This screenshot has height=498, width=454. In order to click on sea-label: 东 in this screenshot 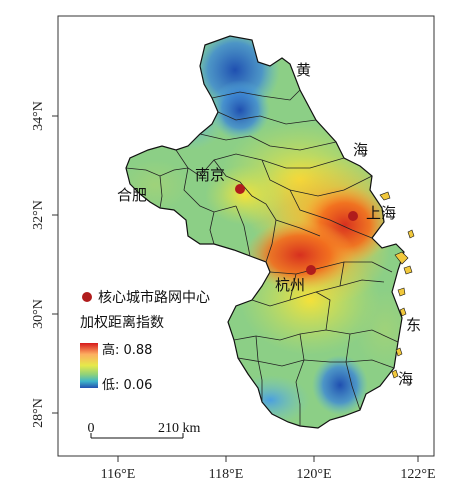, I will do `click(413, 325)`.